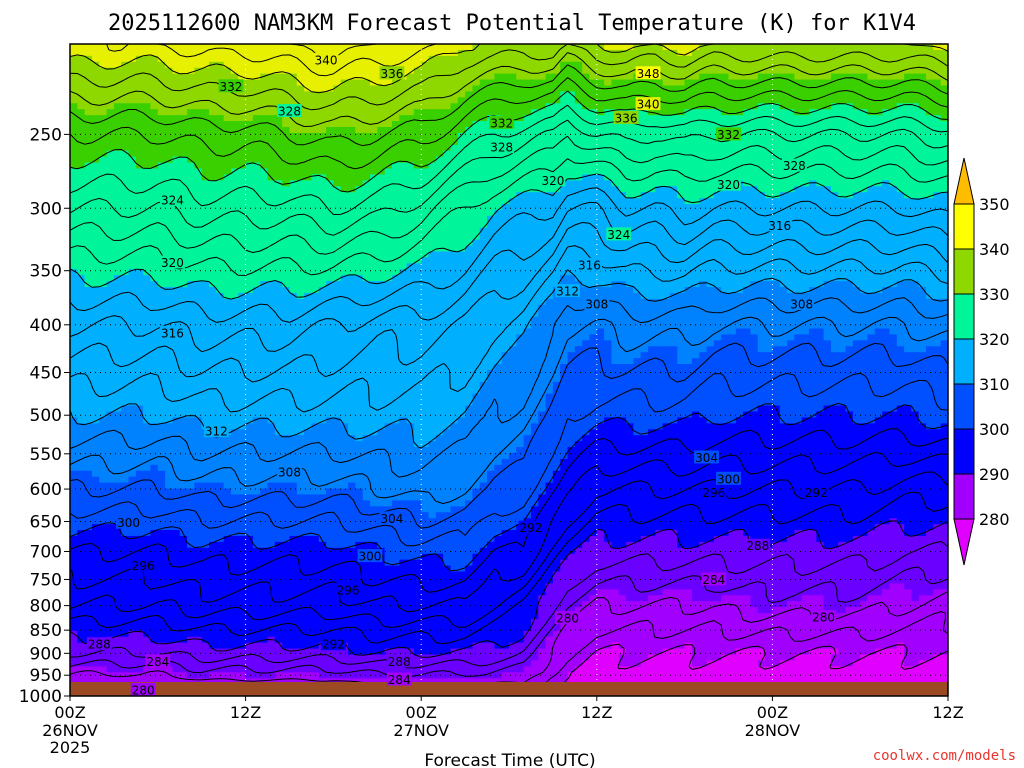  I want to click on contour-label: 348, so click(648, 74).